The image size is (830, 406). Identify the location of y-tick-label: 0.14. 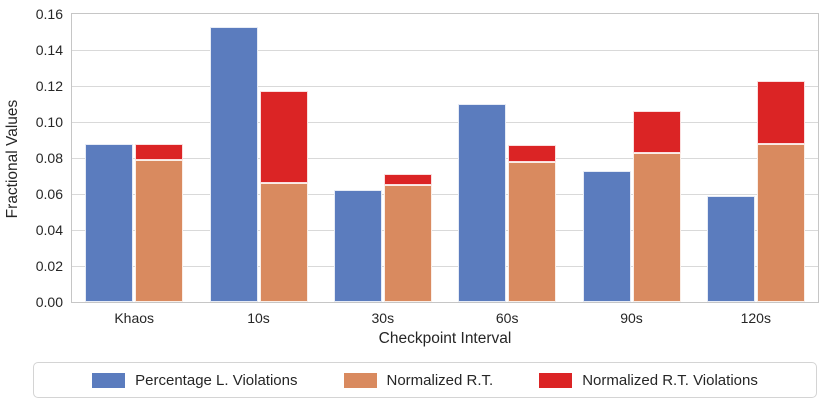
(49, 50).